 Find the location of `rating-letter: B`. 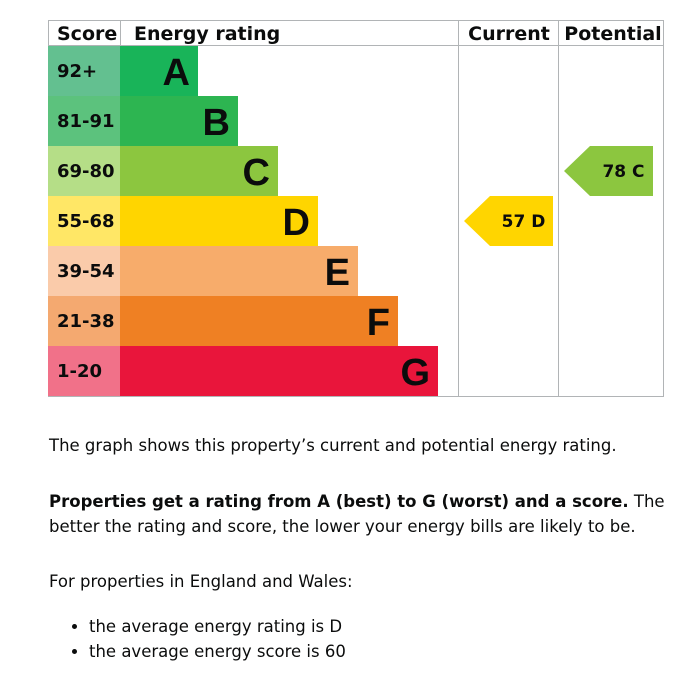

rating-letter: B is located at coordinates (216, 123).